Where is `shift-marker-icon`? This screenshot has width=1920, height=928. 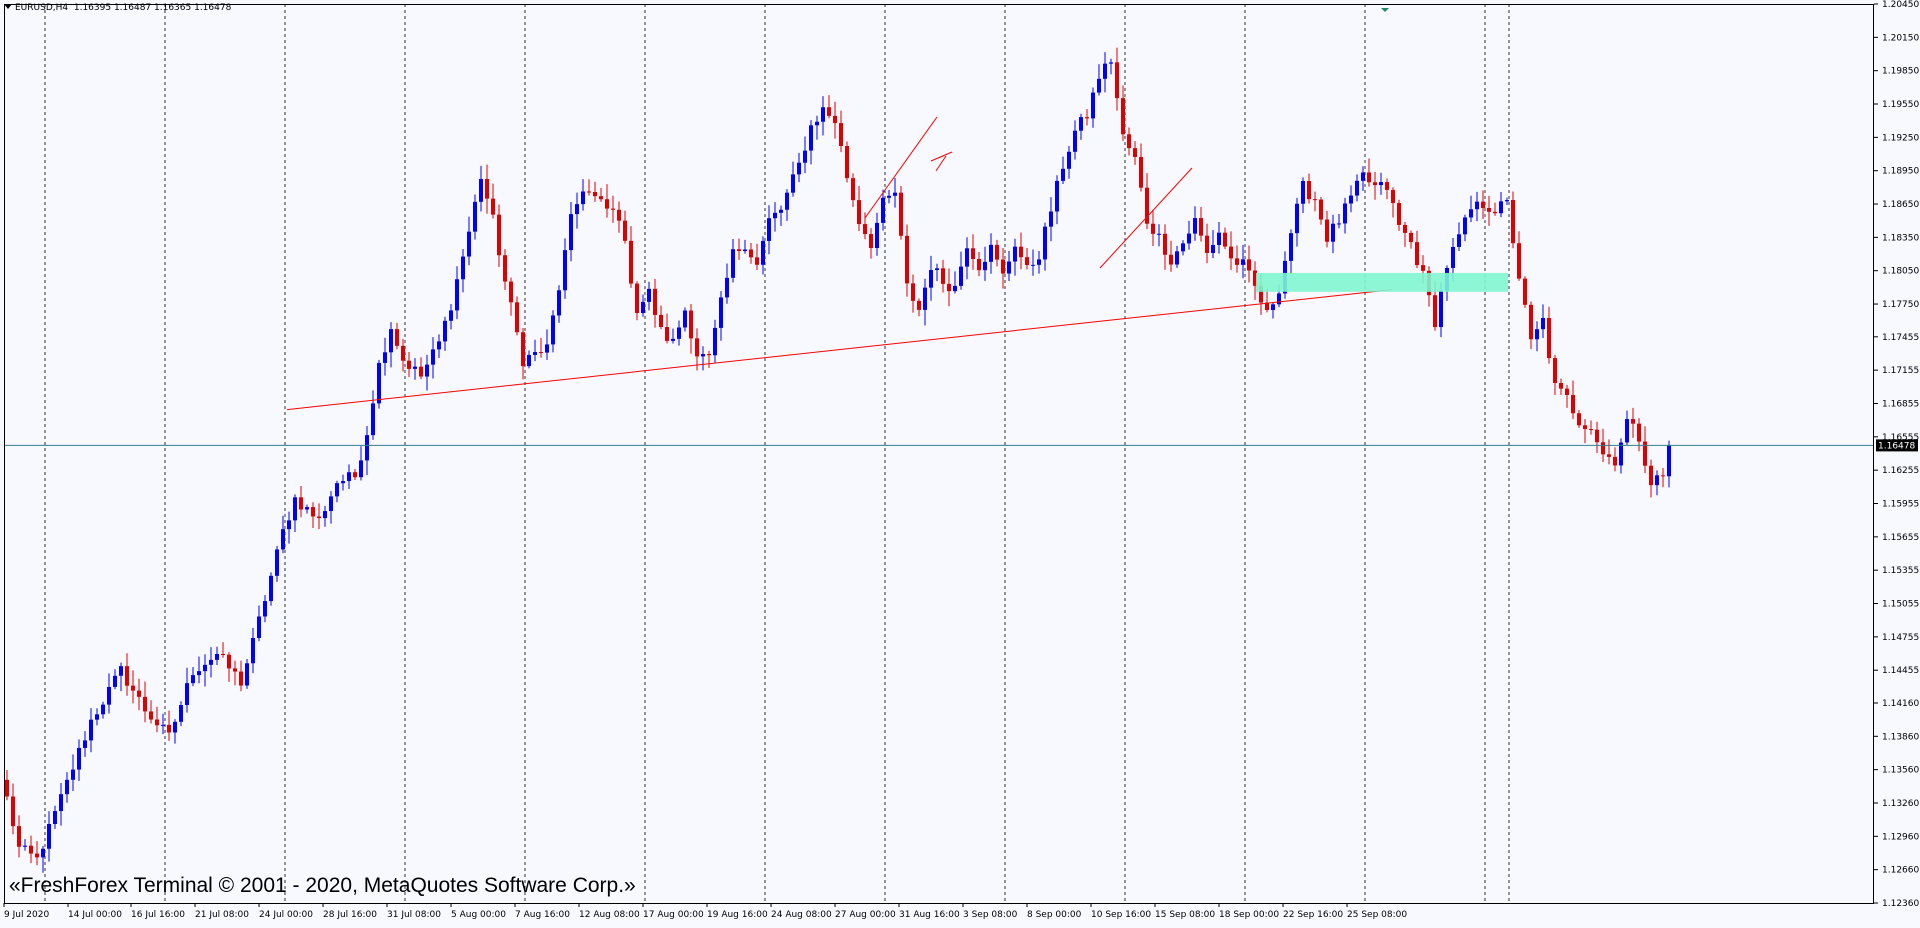
shift-marker-icon is located at coordinates (1385, 10).